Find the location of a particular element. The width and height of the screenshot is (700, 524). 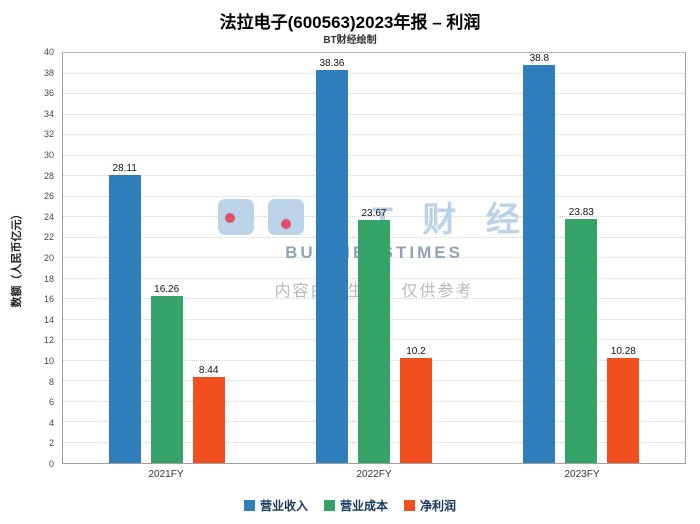

chart-subtitle: BT财经绘制 is located at coordinates (350, 40).